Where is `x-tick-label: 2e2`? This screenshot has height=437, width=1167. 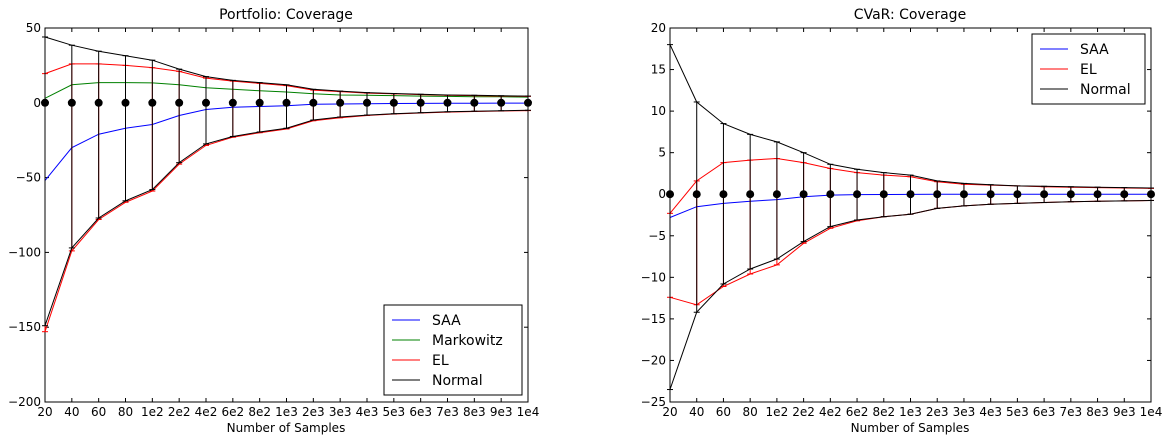 x-tick-label: 2e2 is located at coordinates (179, 412).